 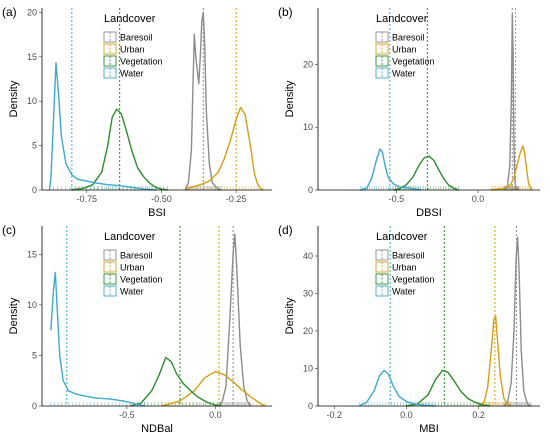 I want to click on panel-label: (a), so click(x=9, y=12).